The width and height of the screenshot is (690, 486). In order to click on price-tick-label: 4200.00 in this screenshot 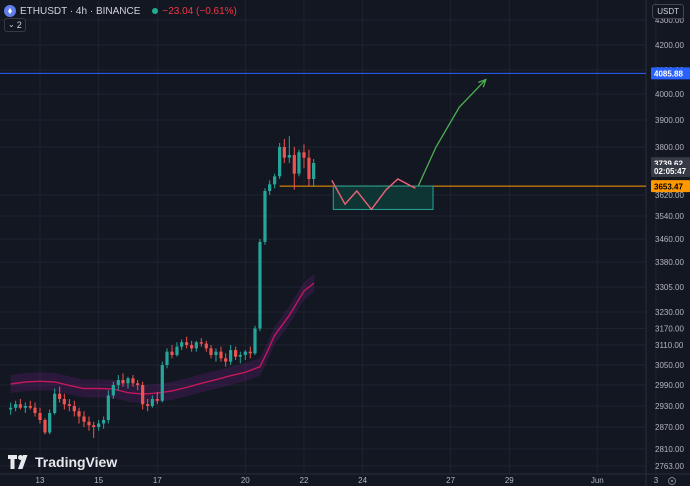, I will do `click(669, 45)`.